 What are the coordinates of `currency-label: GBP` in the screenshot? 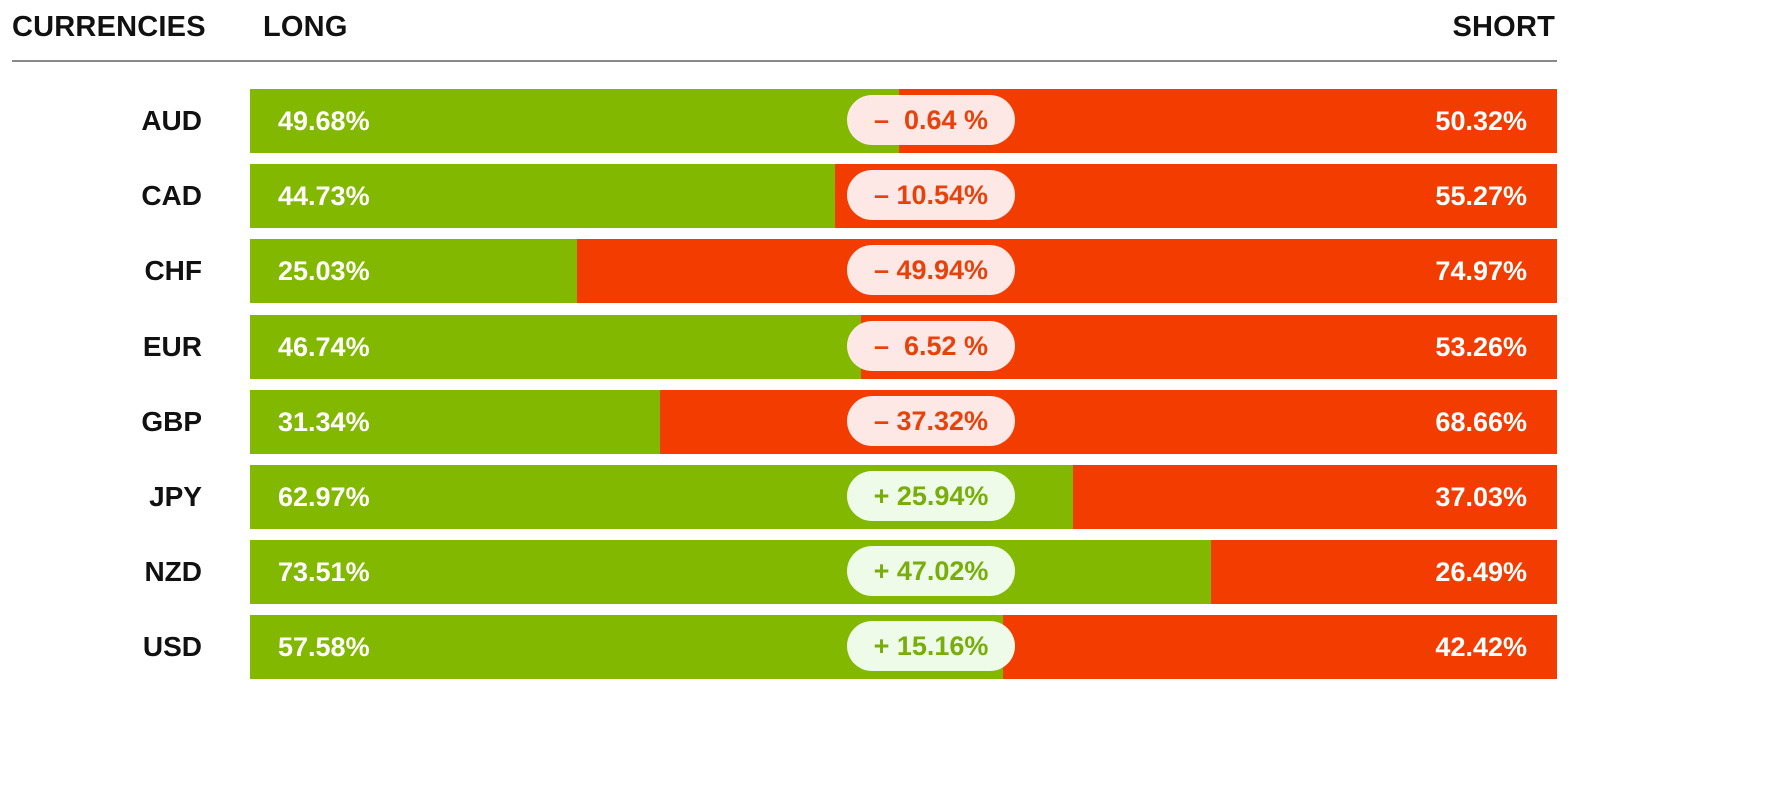 It's located at (171, 421).